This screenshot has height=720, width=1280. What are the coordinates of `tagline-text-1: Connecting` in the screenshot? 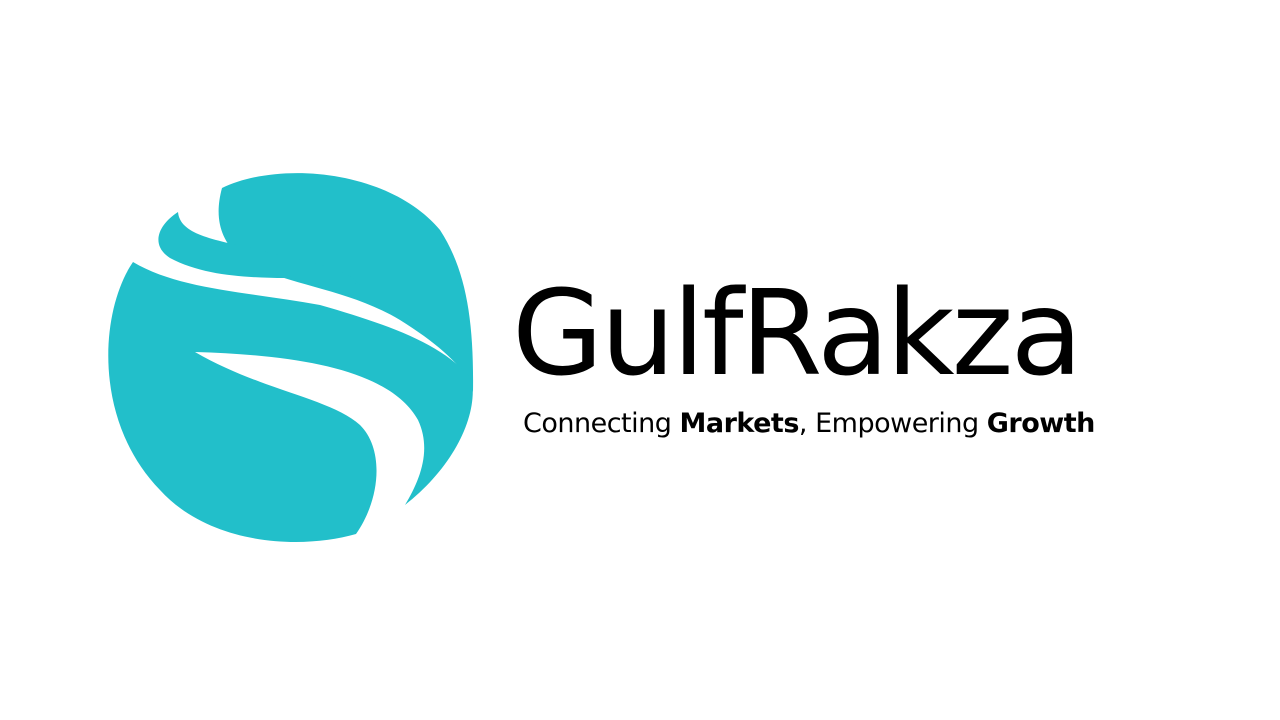 It's located at (601, 423).